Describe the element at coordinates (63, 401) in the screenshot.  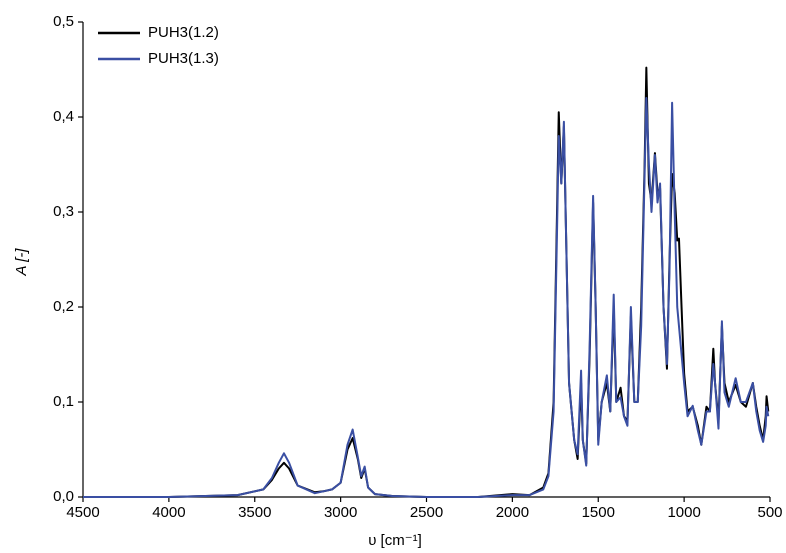
I see `y-tick-label: 0,1` at that location.